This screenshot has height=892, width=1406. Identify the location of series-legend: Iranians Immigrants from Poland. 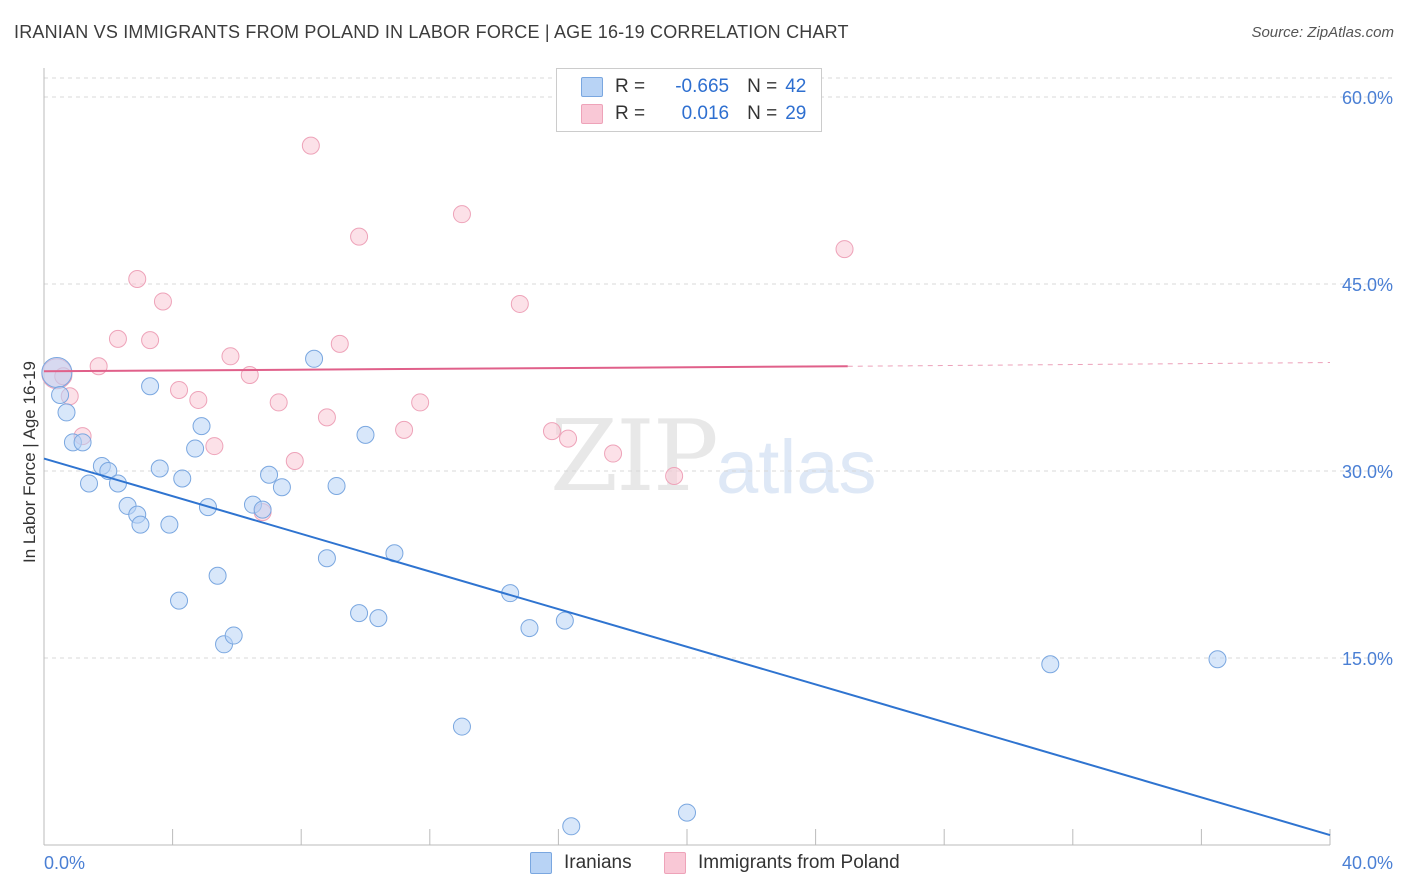
(703, 865).